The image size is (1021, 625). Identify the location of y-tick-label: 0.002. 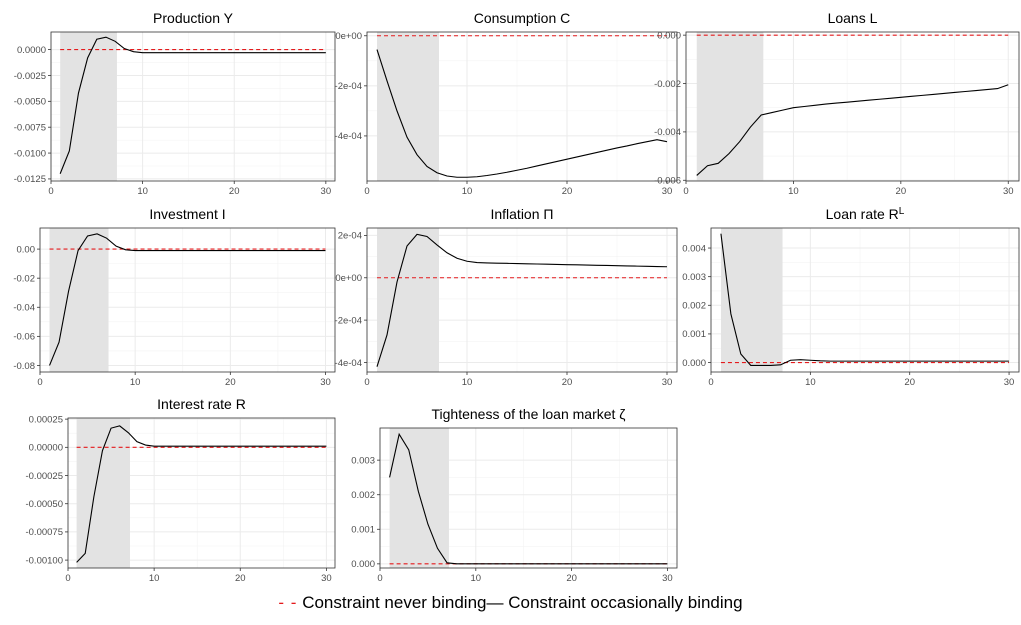
(694, 306).